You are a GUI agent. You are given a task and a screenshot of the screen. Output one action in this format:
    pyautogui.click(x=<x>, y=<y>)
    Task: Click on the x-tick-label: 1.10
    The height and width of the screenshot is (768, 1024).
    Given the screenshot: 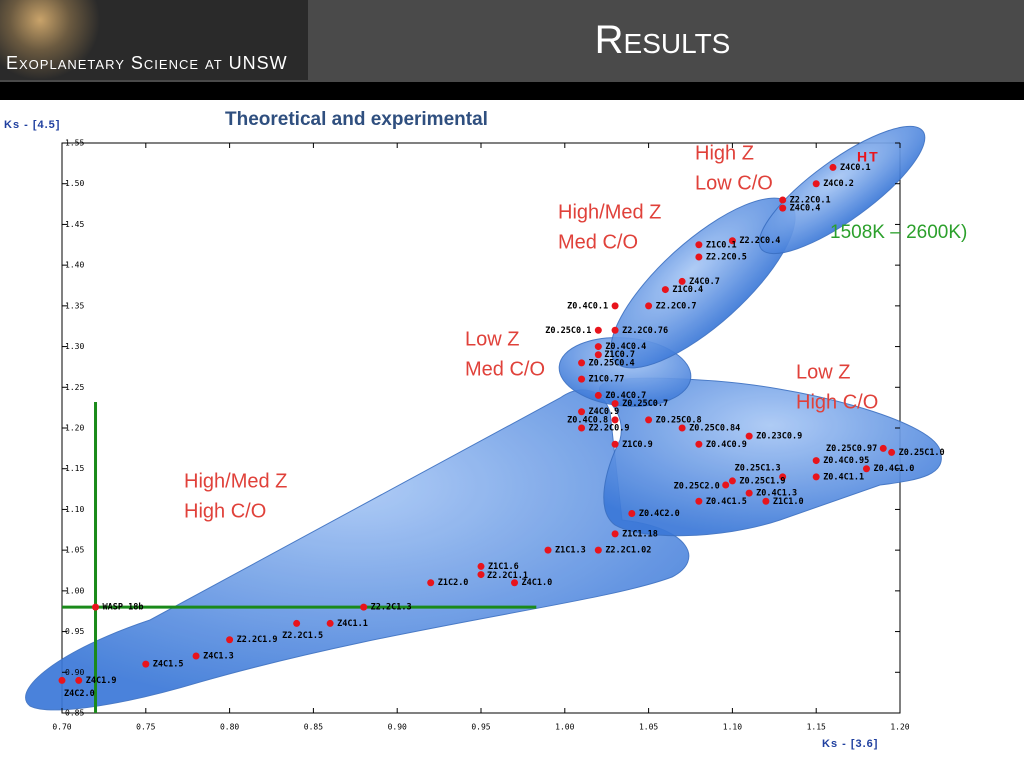 What is the action you would take?
    pyautogui.click(x=732, y=727)
    